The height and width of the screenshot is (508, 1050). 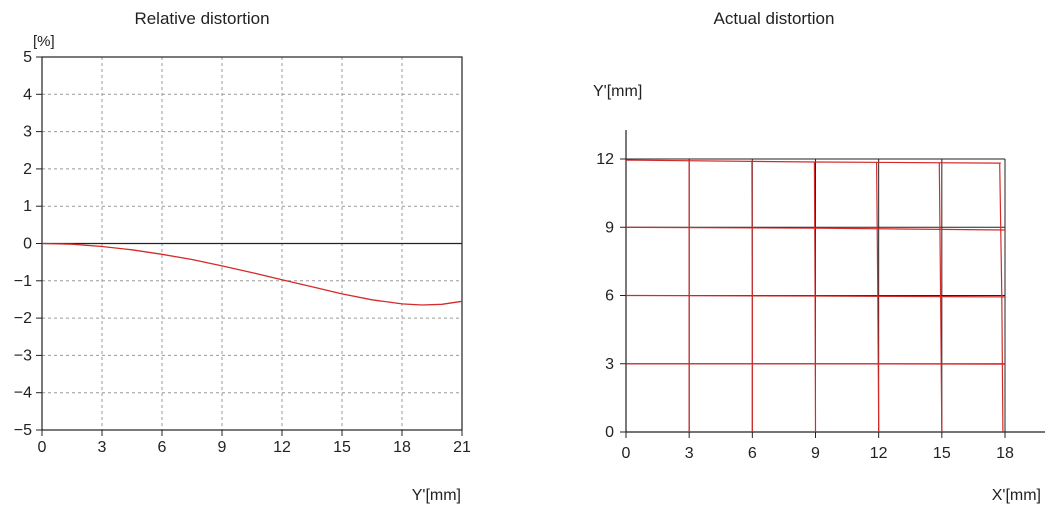 I want to click on right-x-tick-label: 18, so click(x=1005, y=453).